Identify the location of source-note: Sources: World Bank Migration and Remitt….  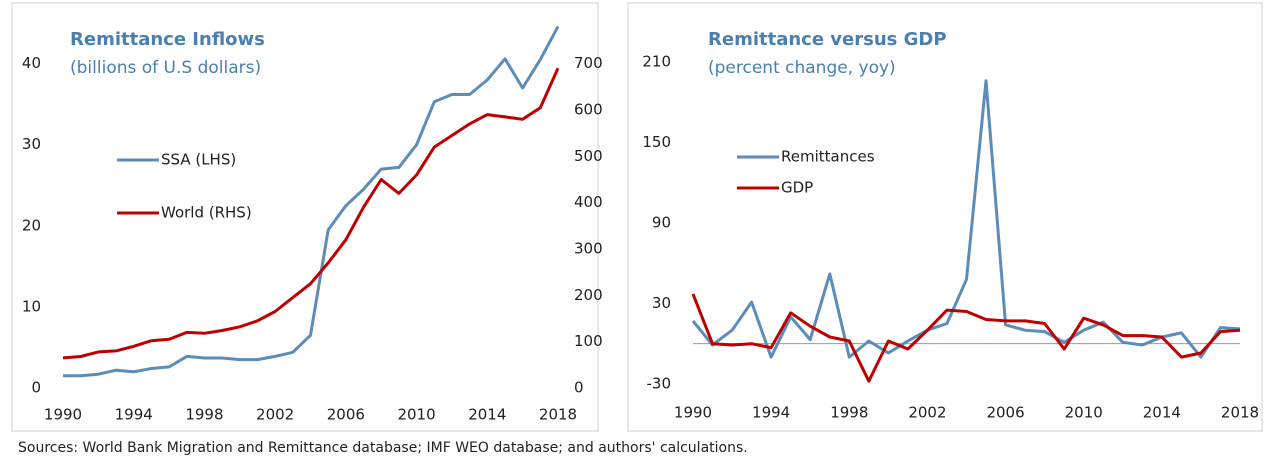
(383, 448).